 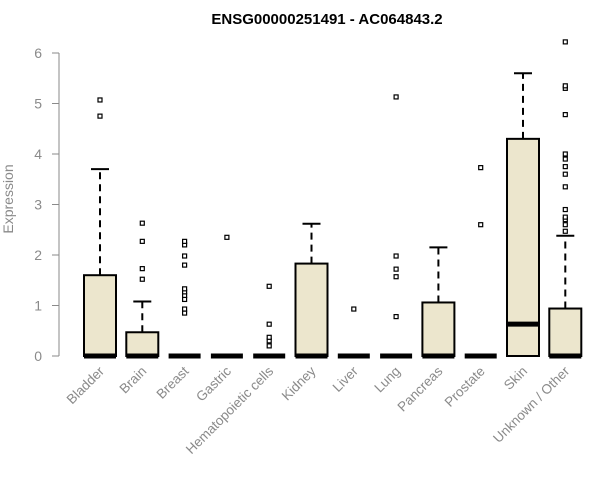 What do you see at coordinates (133, 380) in the screenshot?
I see `x-label-brain: Brain` at bounding box center [133, 380].